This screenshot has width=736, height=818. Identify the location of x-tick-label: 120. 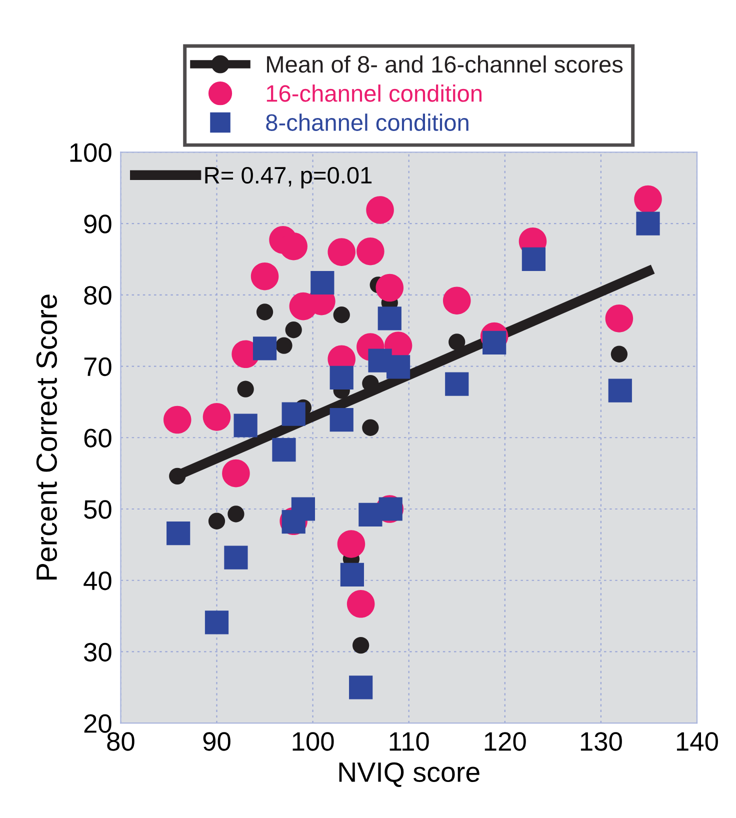
(505, 741).